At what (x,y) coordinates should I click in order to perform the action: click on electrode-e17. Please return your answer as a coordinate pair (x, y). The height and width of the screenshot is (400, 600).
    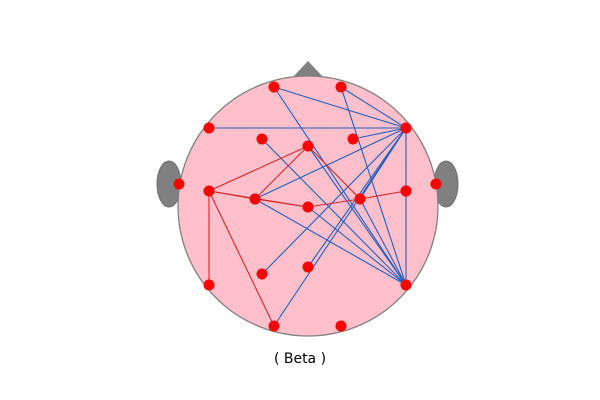
    Looking at the image, I should click on (308, 267).